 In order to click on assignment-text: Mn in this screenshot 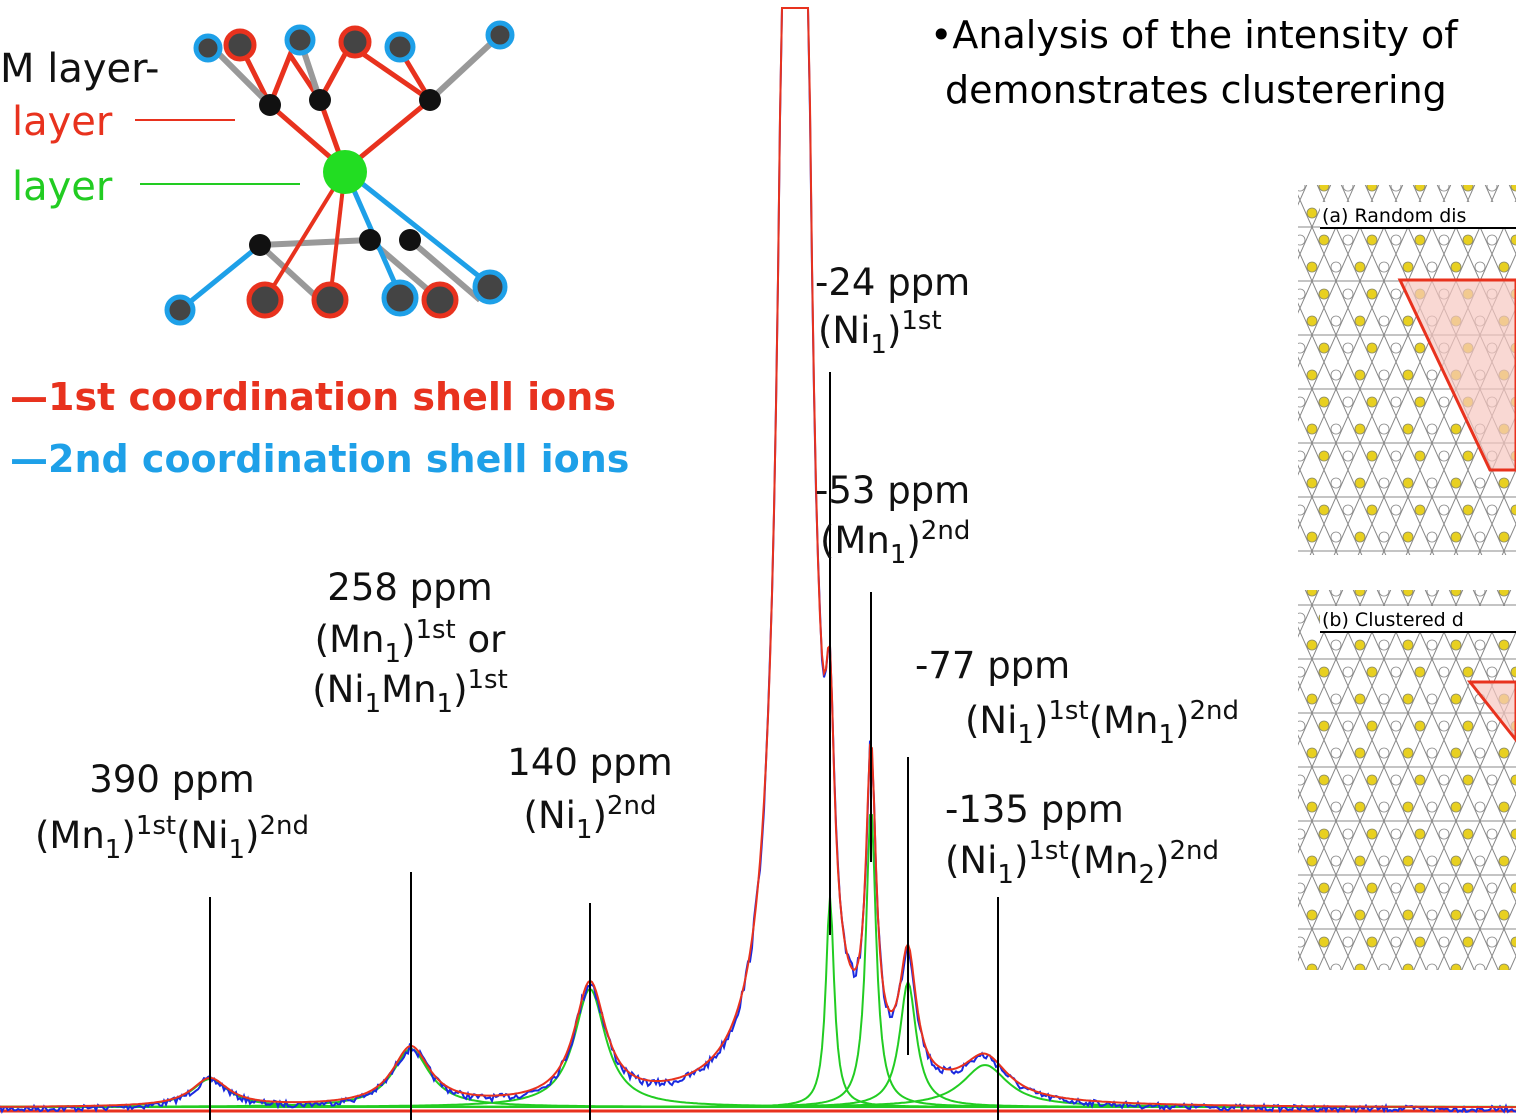, I will do `click(408, 689)`.